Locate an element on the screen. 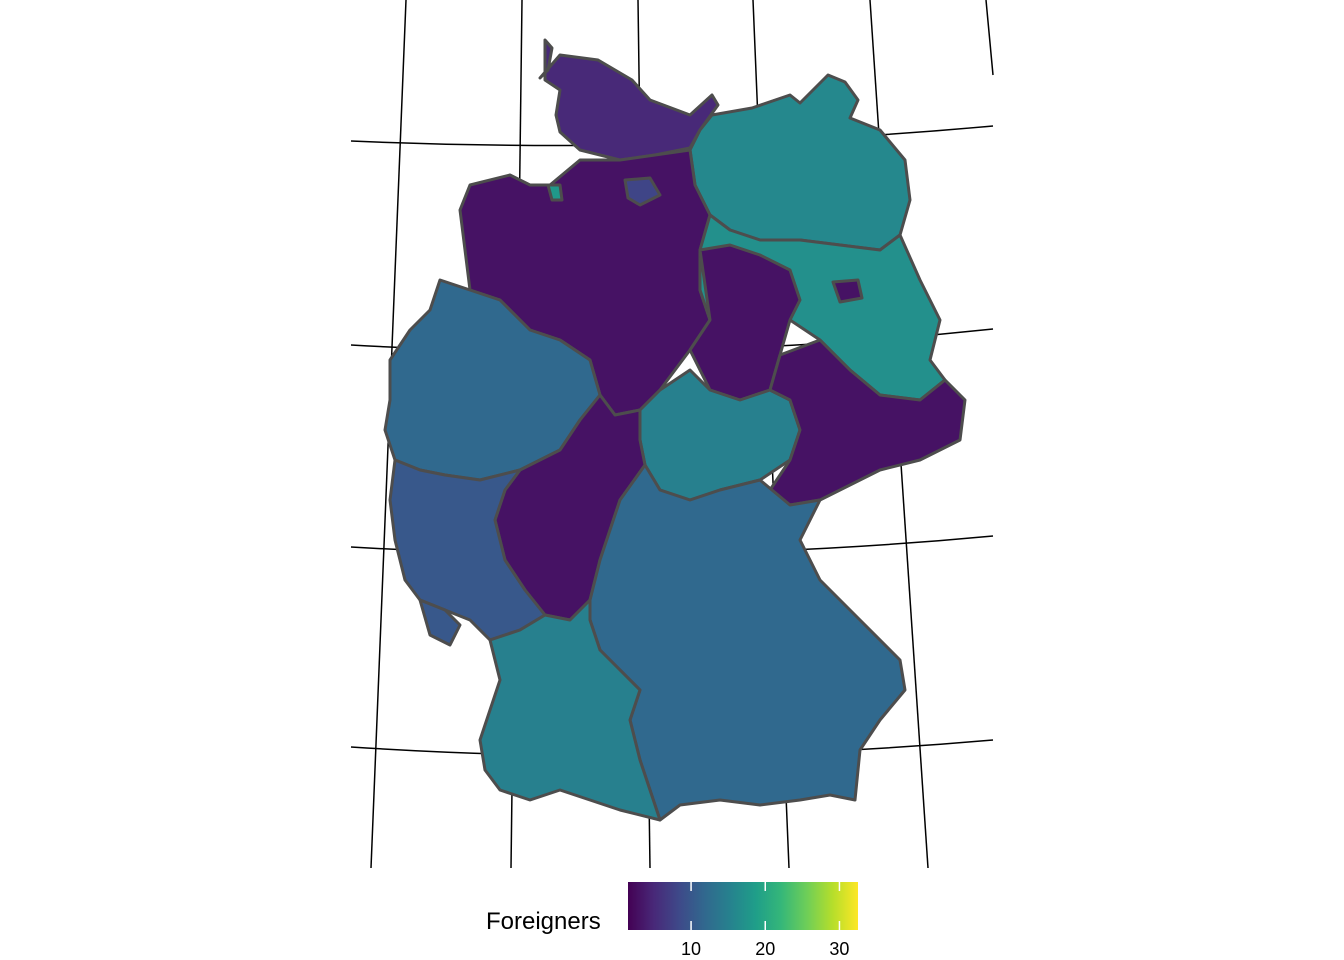  legend-tick-label: 10 is located at coordinates (691, 949).